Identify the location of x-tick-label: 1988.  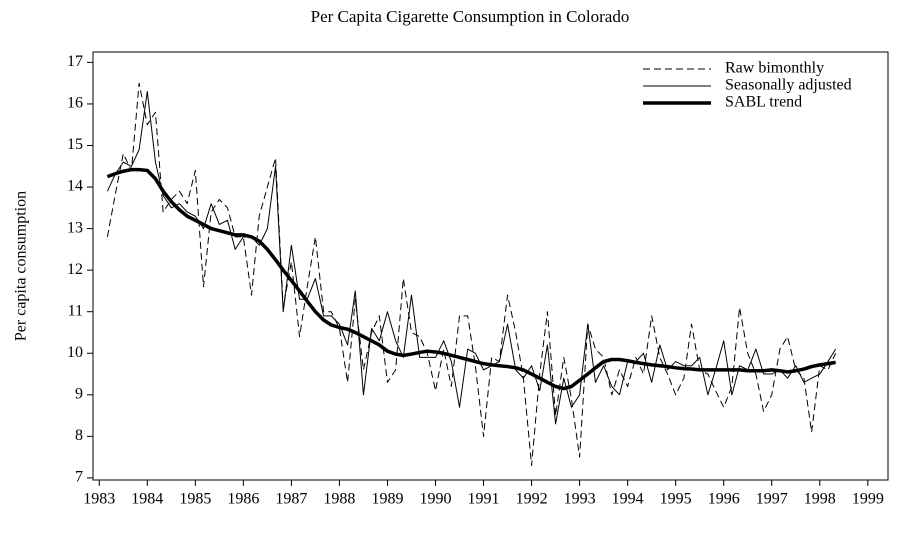
(339, 499).